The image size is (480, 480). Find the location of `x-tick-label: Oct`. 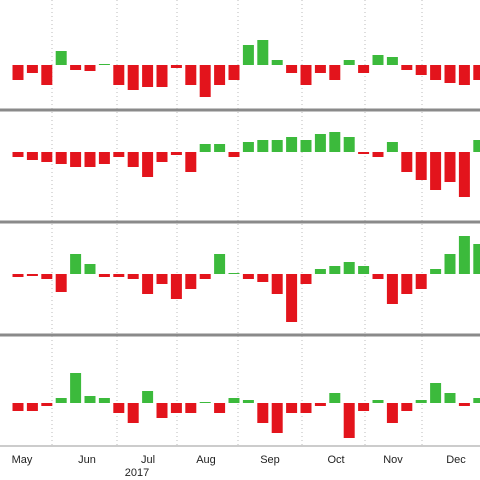

x-tick-label: Oct is located at coordinates (335, 460).